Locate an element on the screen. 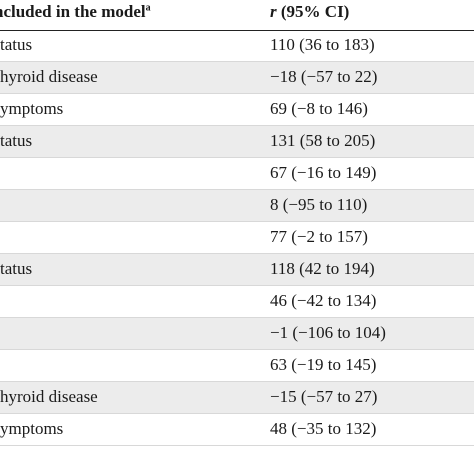 The height and width of the screenshot is (474, 474). header-variables-included: ncluded in the modela is located at coordinates (75, 12).